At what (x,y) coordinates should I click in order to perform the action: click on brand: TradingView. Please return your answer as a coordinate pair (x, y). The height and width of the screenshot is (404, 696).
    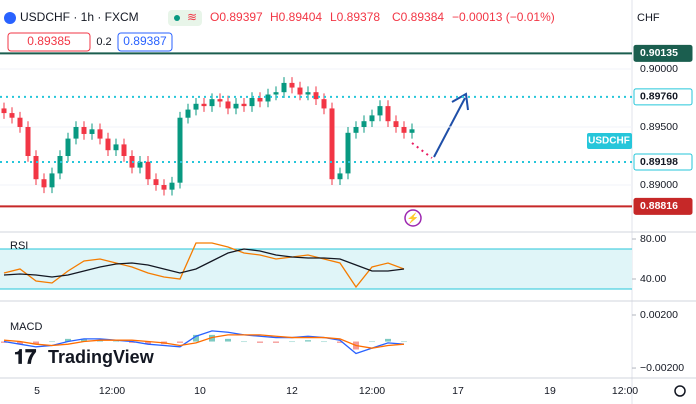
    Looking at the image, I should click on (101, 357).